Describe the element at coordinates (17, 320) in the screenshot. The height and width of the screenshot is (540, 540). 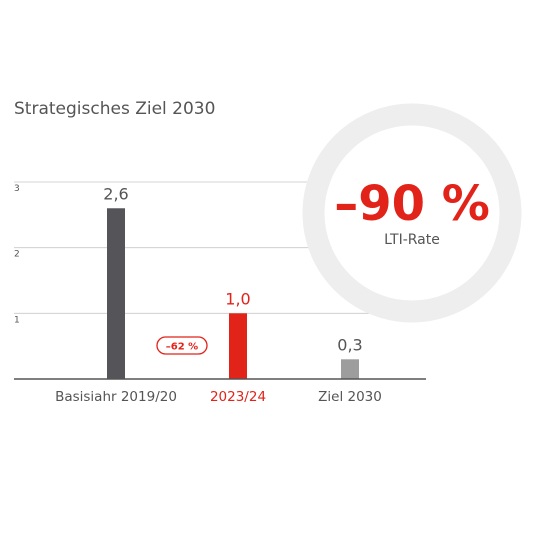
I see `y-tick-label: 1` at that location.